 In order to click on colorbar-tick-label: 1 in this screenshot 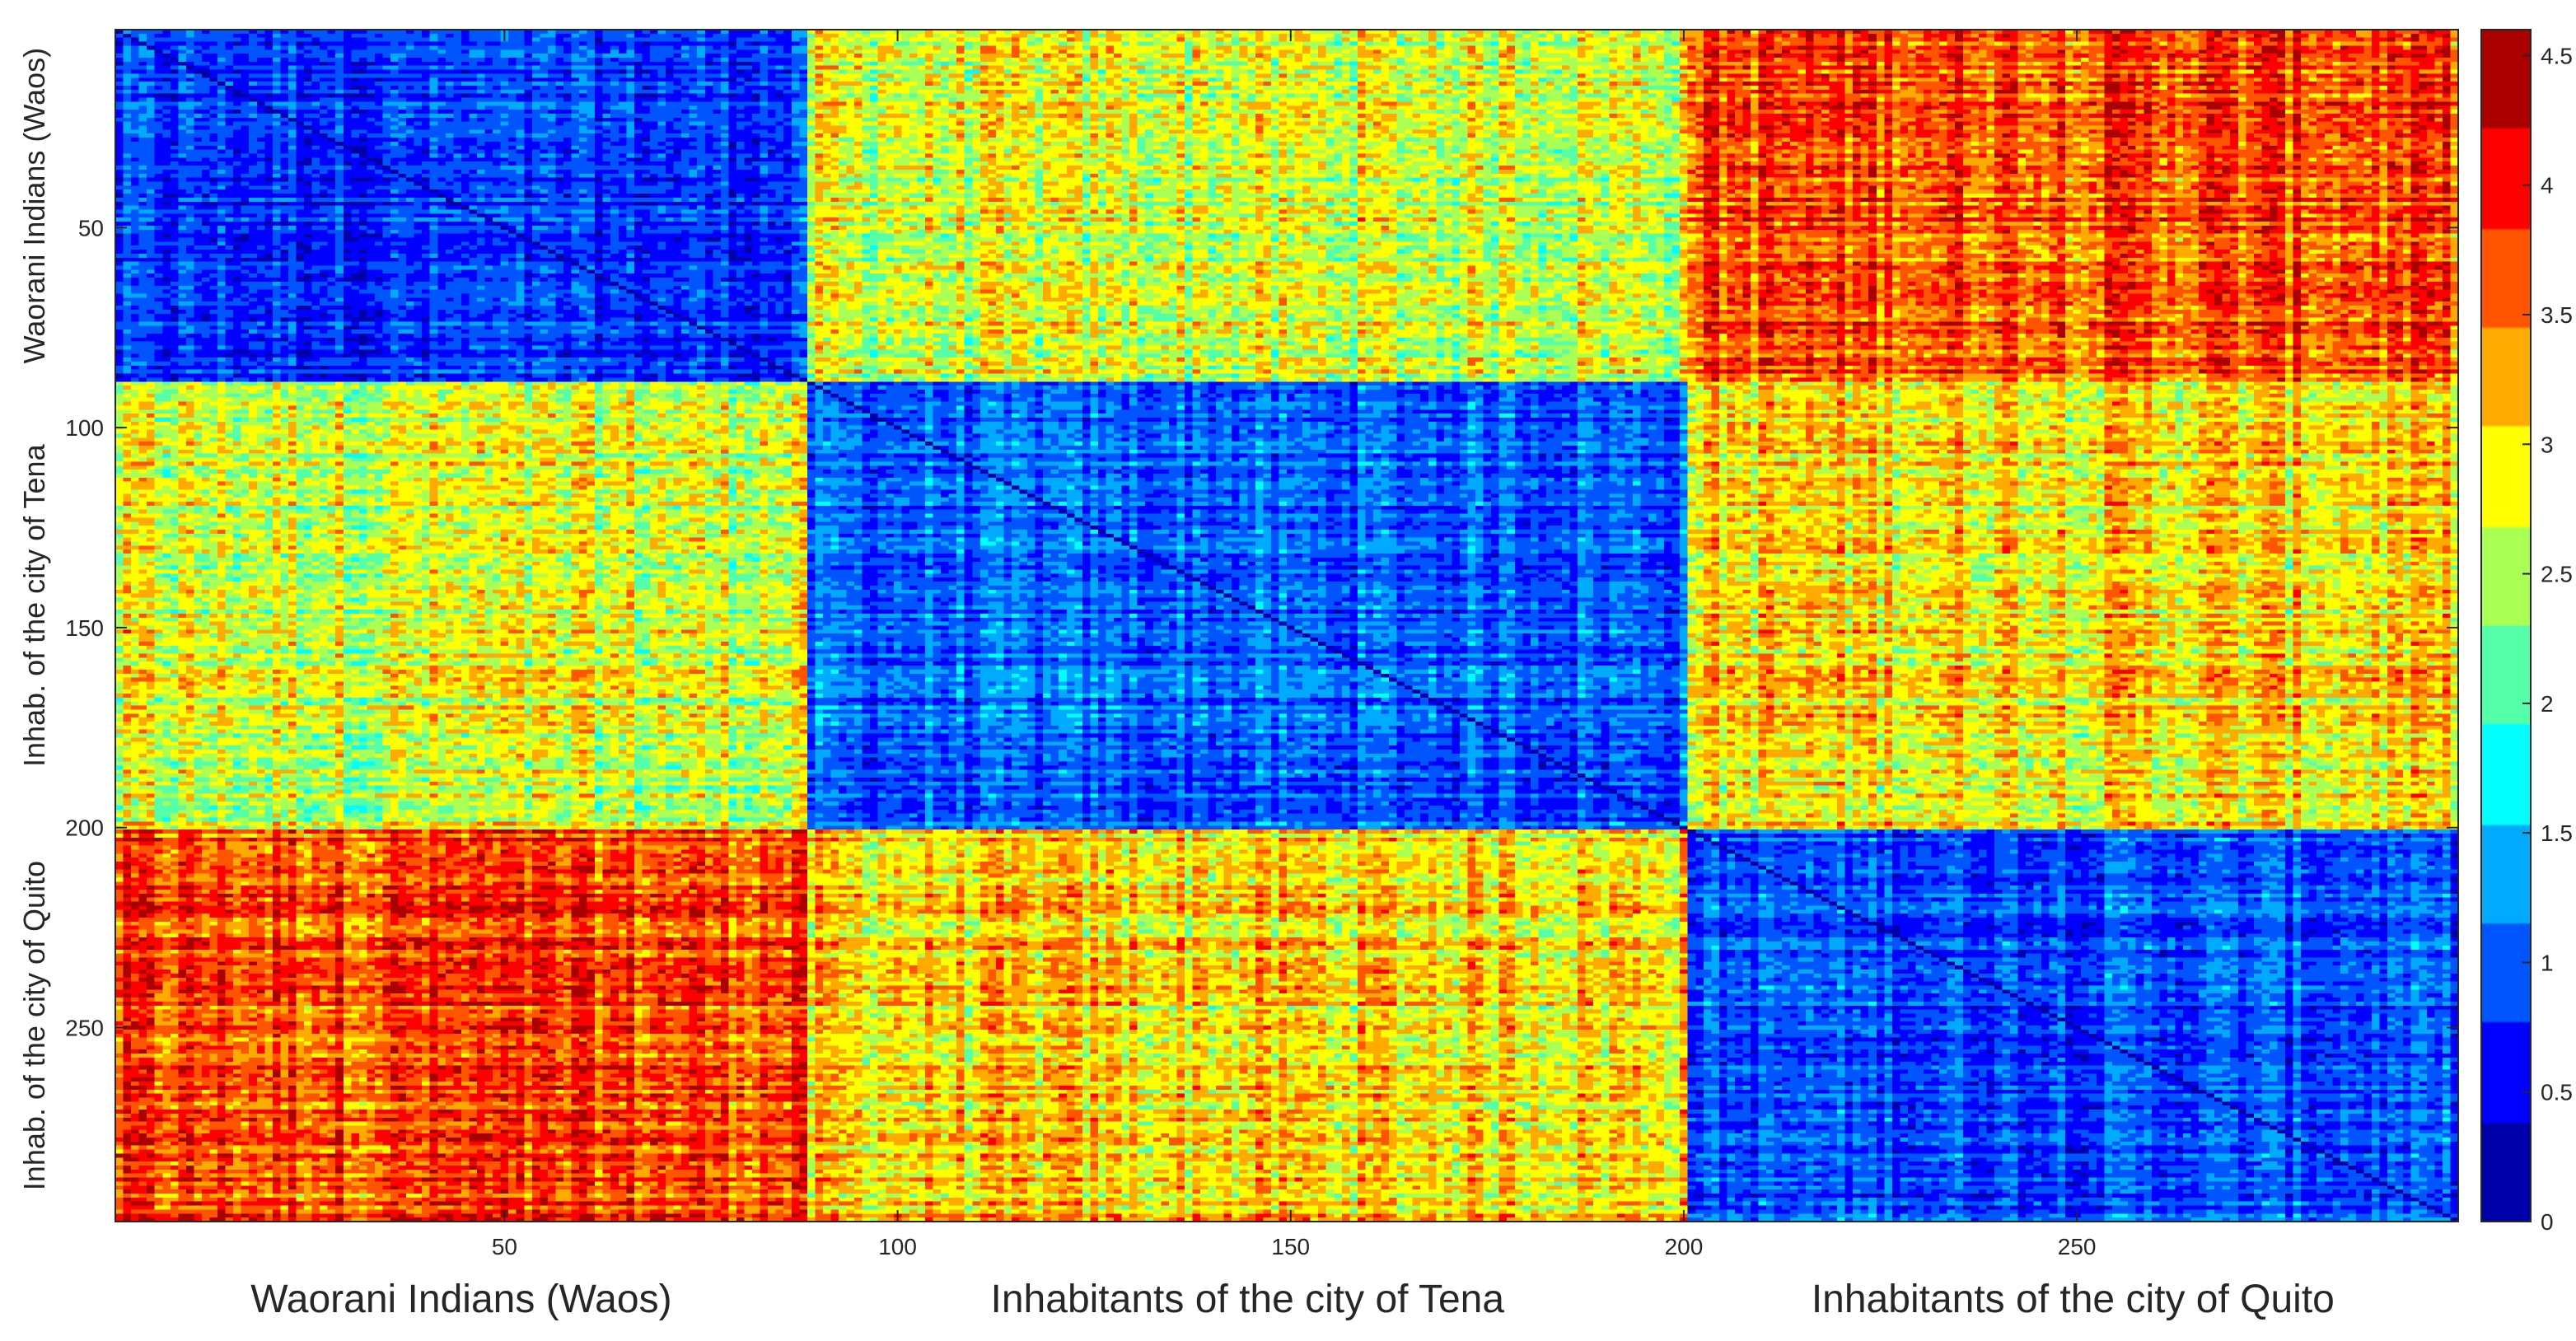, I will do `click(2547, 963)`.